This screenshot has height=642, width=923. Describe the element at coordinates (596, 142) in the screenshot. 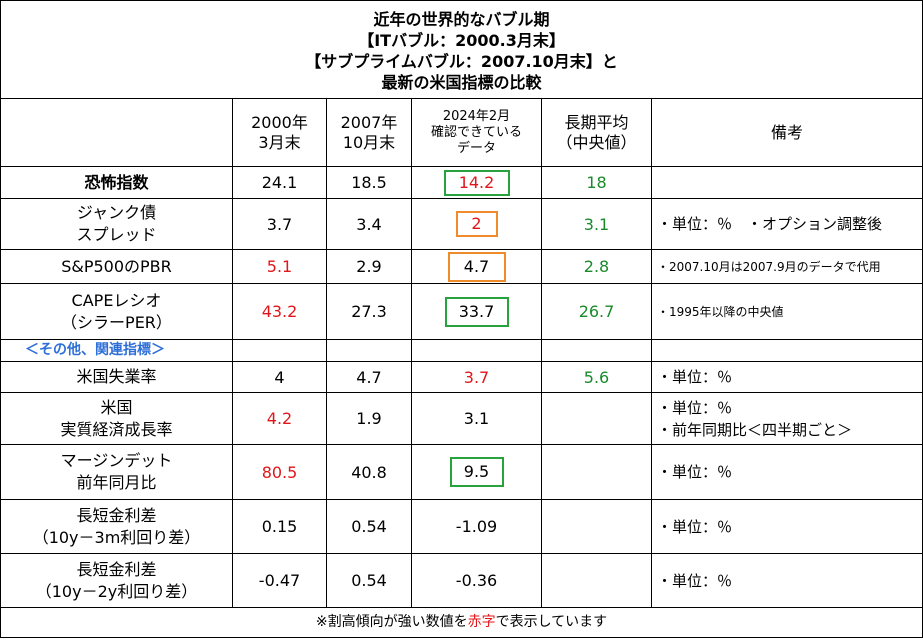

I see `header-longterm-line2: （中央値）` at that location.